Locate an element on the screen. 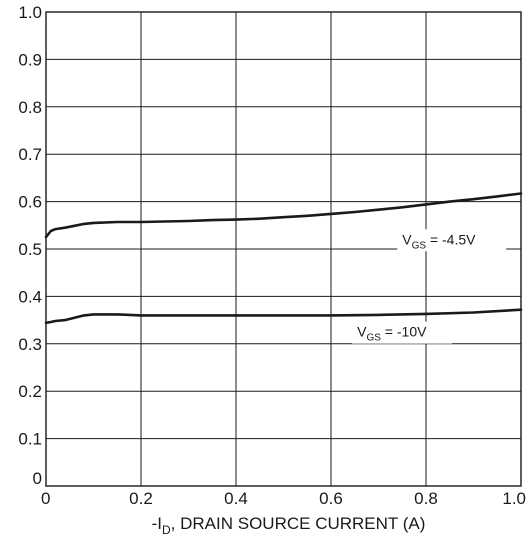 The height and width of the screenshot is (539, 531). y-tick-label: 0.7 is located at coordinates (30, 154).